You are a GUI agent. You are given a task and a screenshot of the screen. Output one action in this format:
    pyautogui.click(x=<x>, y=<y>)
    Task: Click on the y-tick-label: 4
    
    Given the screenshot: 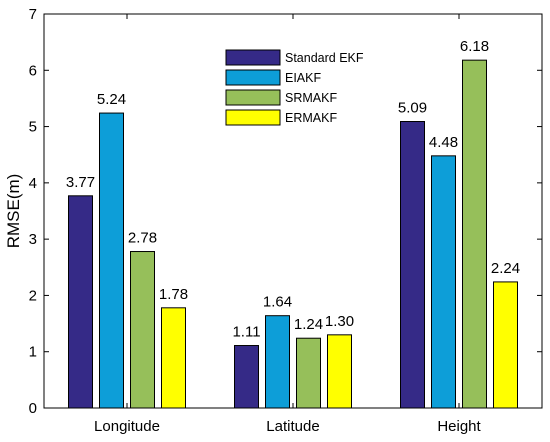 What is the action you would take?
    pyautogui.click(x=33, y=183)
    